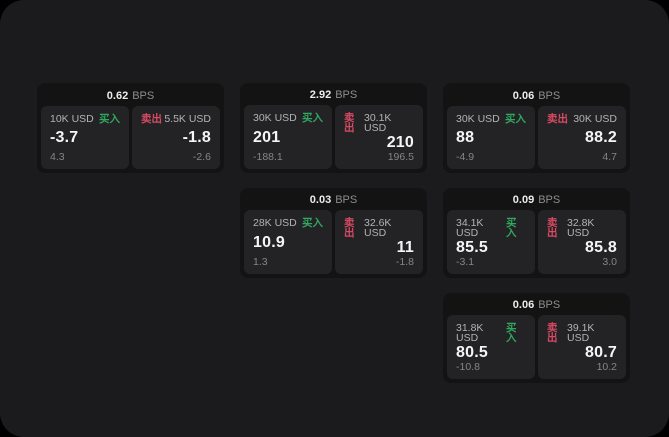 Image resolution: width=669 pixels, height=437 pixels. Describe the element at coordinates (468, 366) in the screenshot. I see `buy-sub-value: -10.8` at that location.